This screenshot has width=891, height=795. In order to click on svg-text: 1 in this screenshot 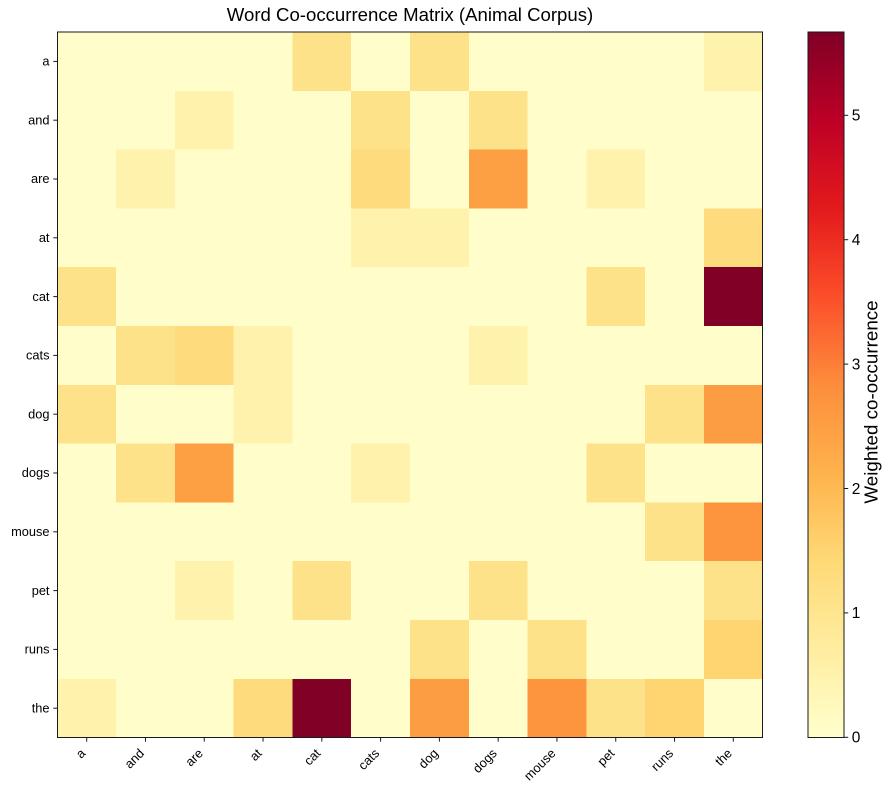, I will do `click(856, 613)`.